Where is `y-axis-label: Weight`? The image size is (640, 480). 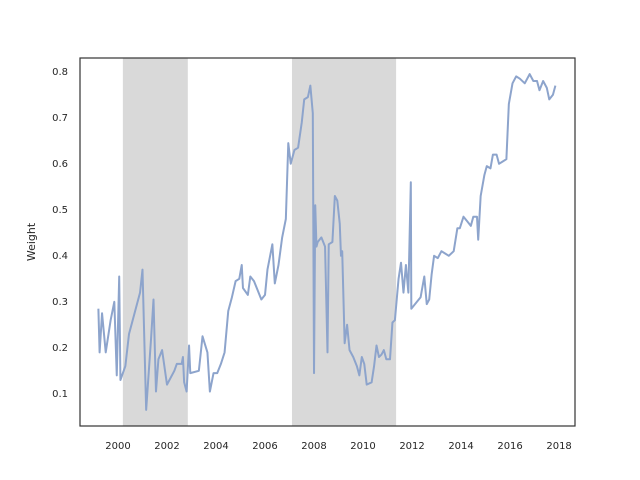 y-axis-label: Weight is located at coordinates (31, 241).